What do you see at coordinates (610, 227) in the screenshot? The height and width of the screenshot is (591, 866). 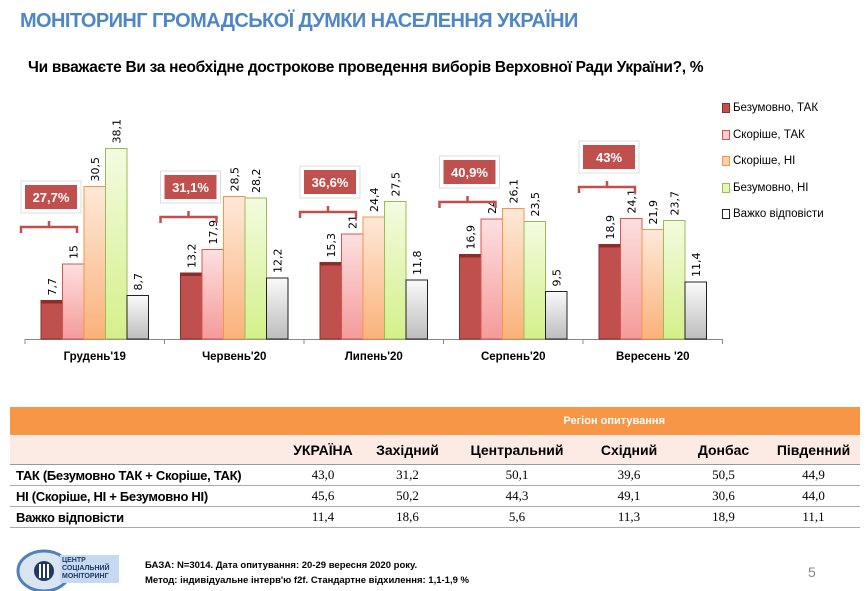 I see `data-label: 18,9` at bounding box center [610, 227].